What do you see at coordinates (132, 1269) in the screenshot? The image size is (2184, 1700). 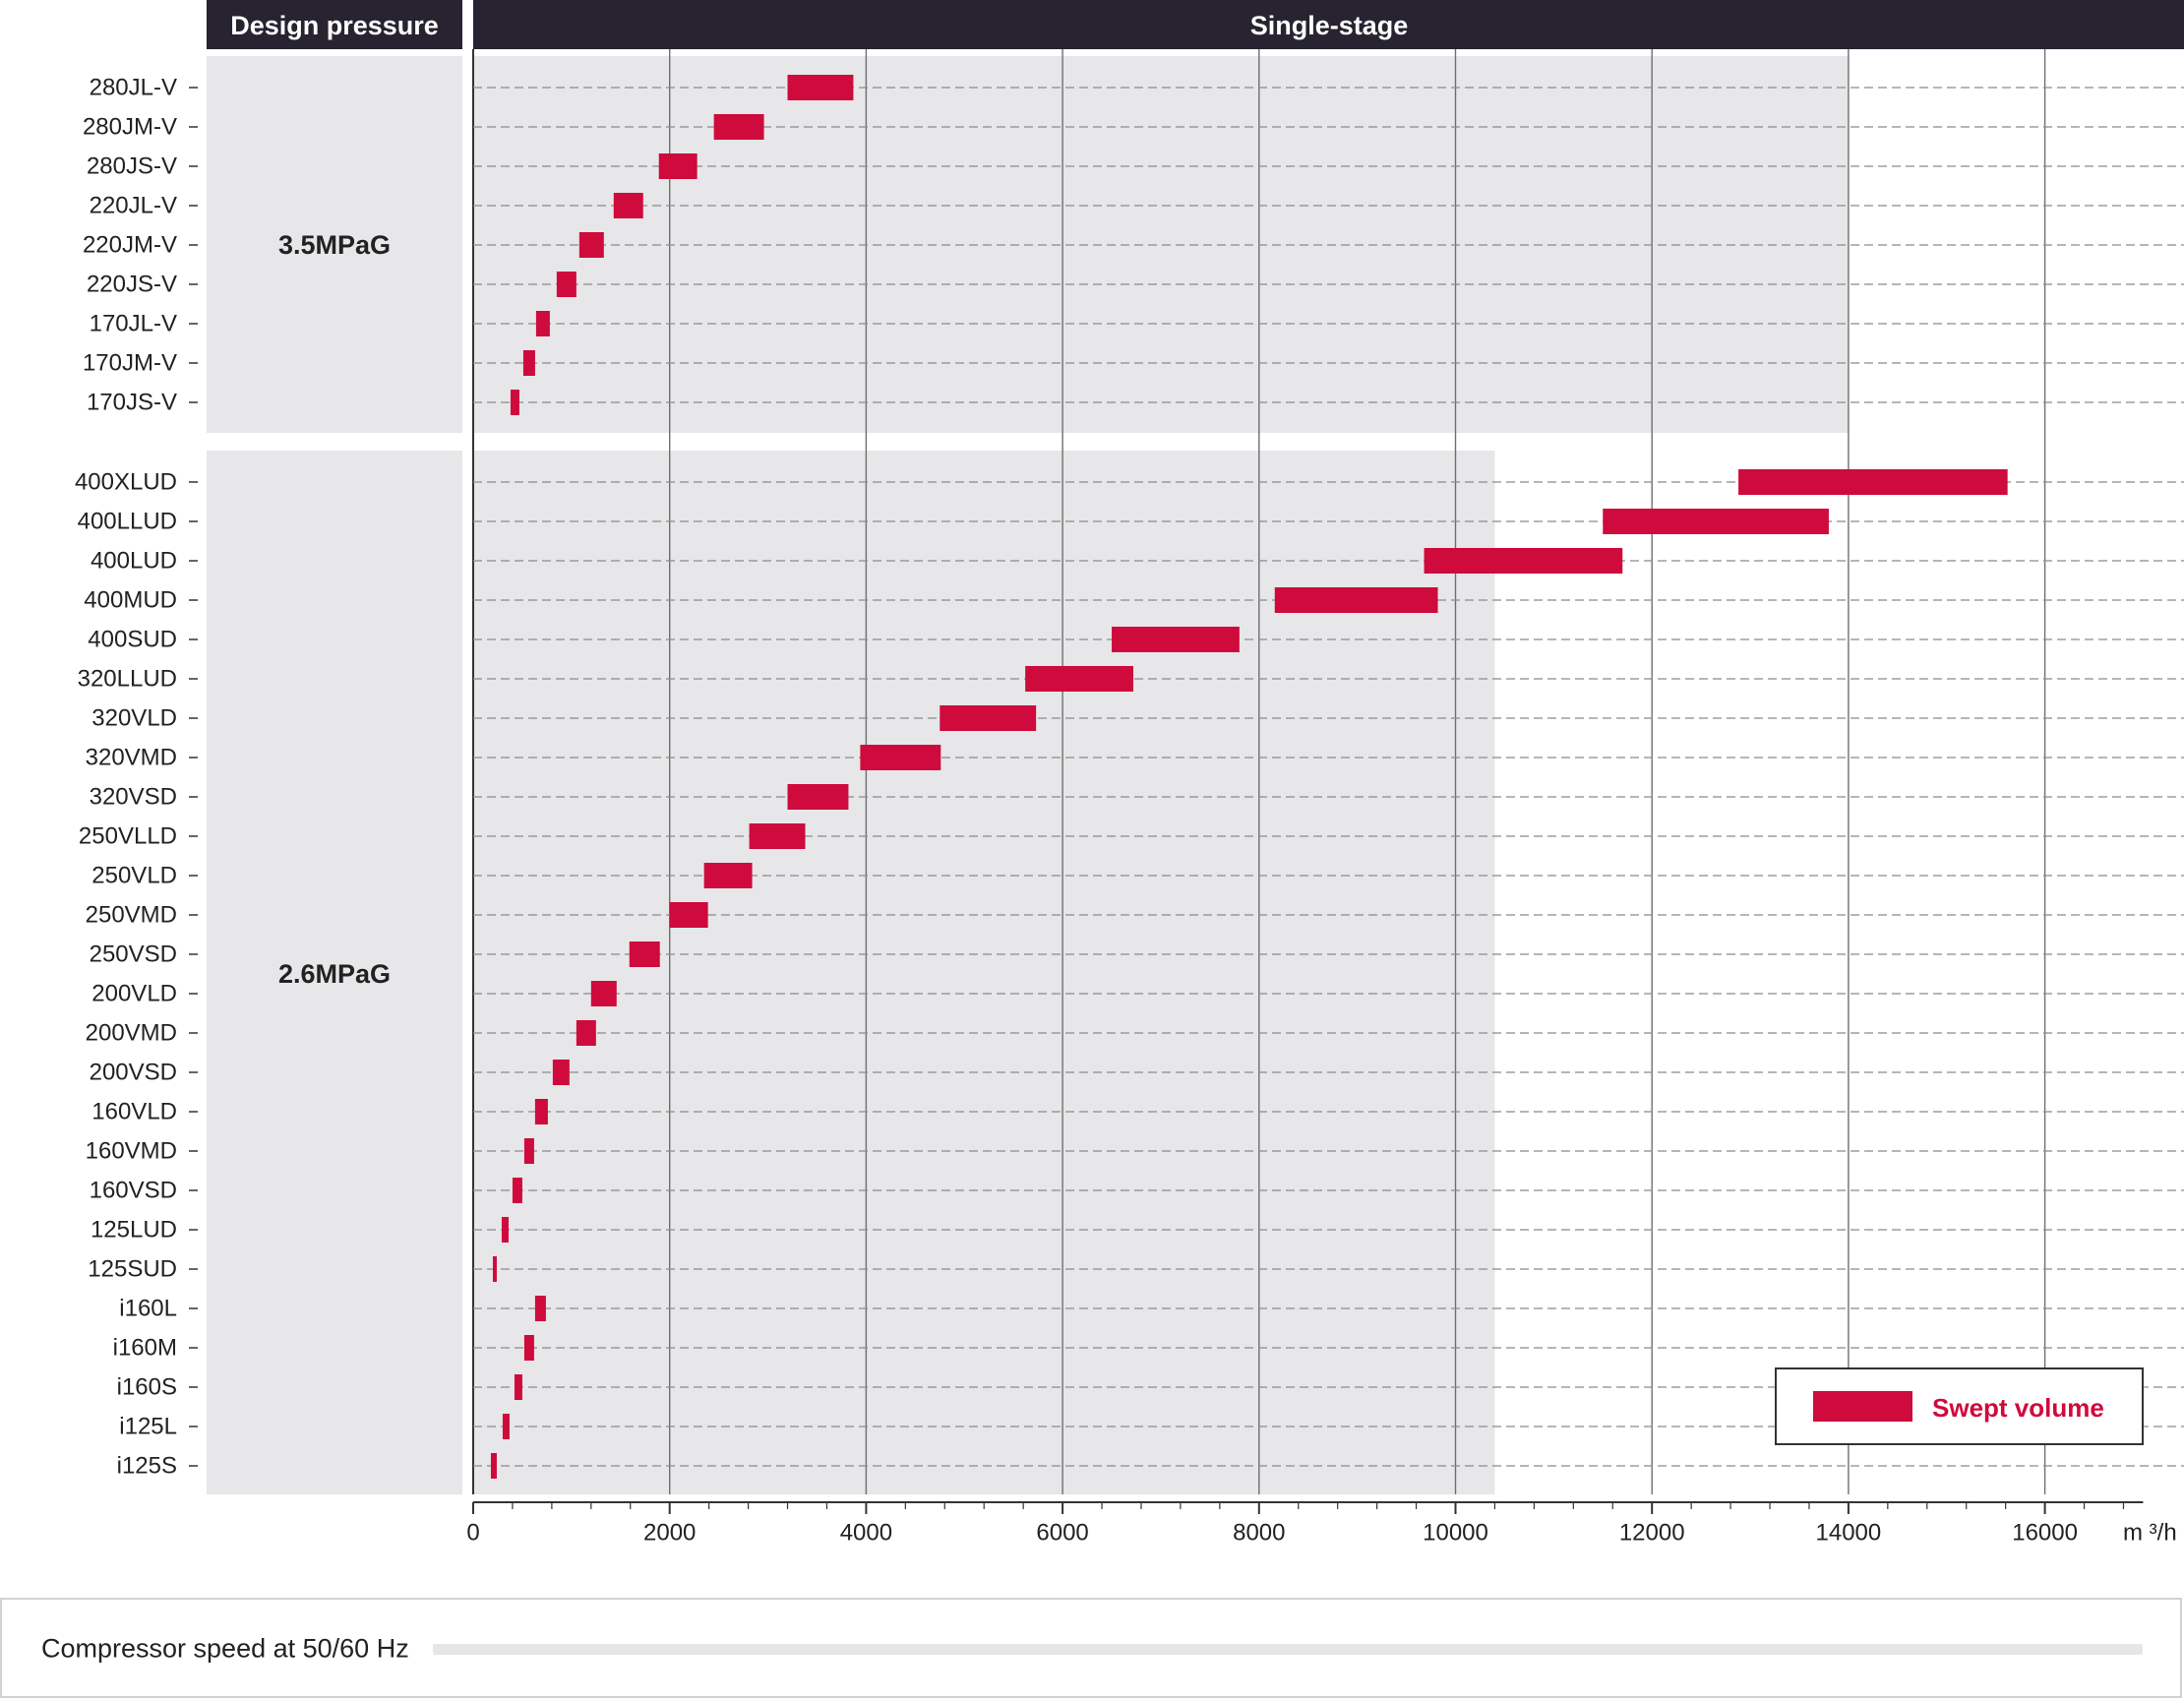 I see `model-label: 125SUD` at bounding box center [132, 1269].